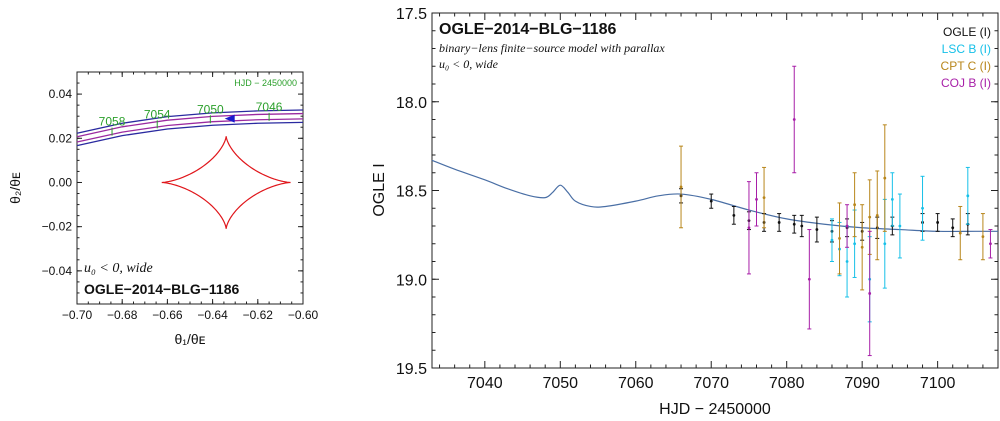 The height and width of the screenshot is (421, 1000). I want to click on trajectory-x-tick-label: −0.70, so click(77, 315).